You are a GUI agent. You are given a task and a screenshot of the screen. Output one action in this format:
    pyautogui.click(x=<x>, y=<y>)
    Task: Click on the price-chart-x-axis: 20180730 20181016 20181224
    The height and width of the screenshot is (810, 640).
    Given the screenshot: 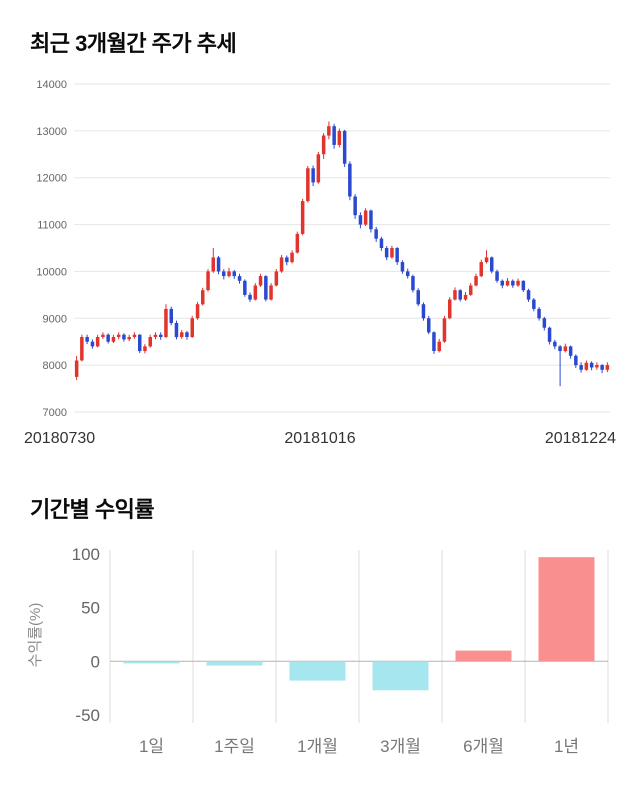 What is the action you would take?
    pyautogui.click(x=320, y=437)
    